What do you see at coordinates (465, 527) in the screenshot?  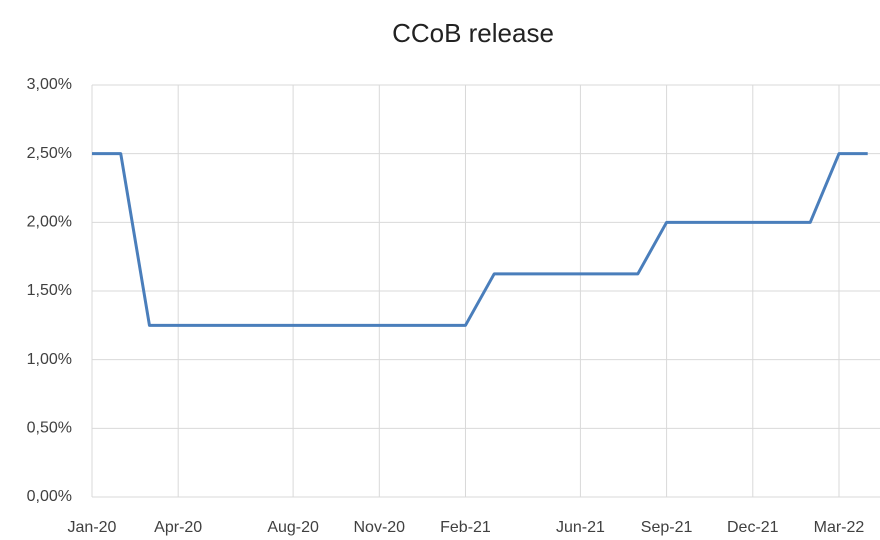 I see `x-tick-label: Feb-21` at bounding box center [465, 527].